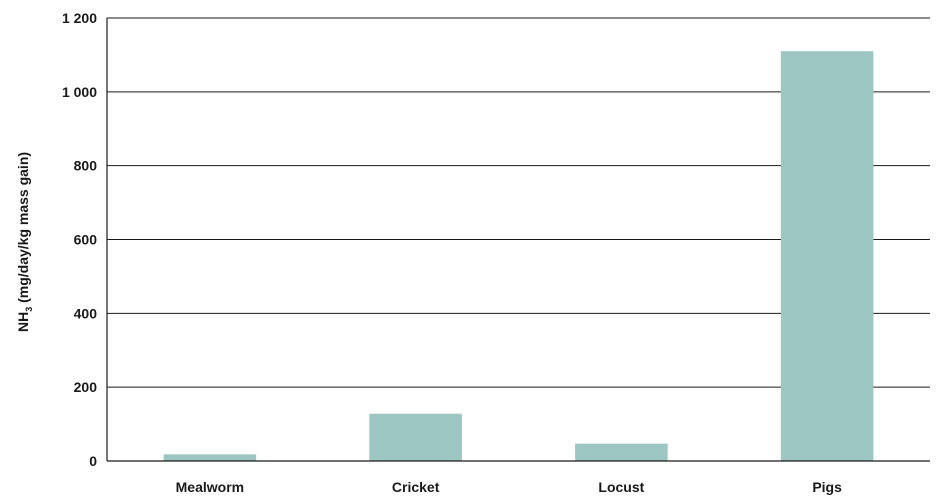  What do you see at coordinates (86, 166) in the screenshot?
I see `y-tick-label: 800` at bounding box center [86, 166].